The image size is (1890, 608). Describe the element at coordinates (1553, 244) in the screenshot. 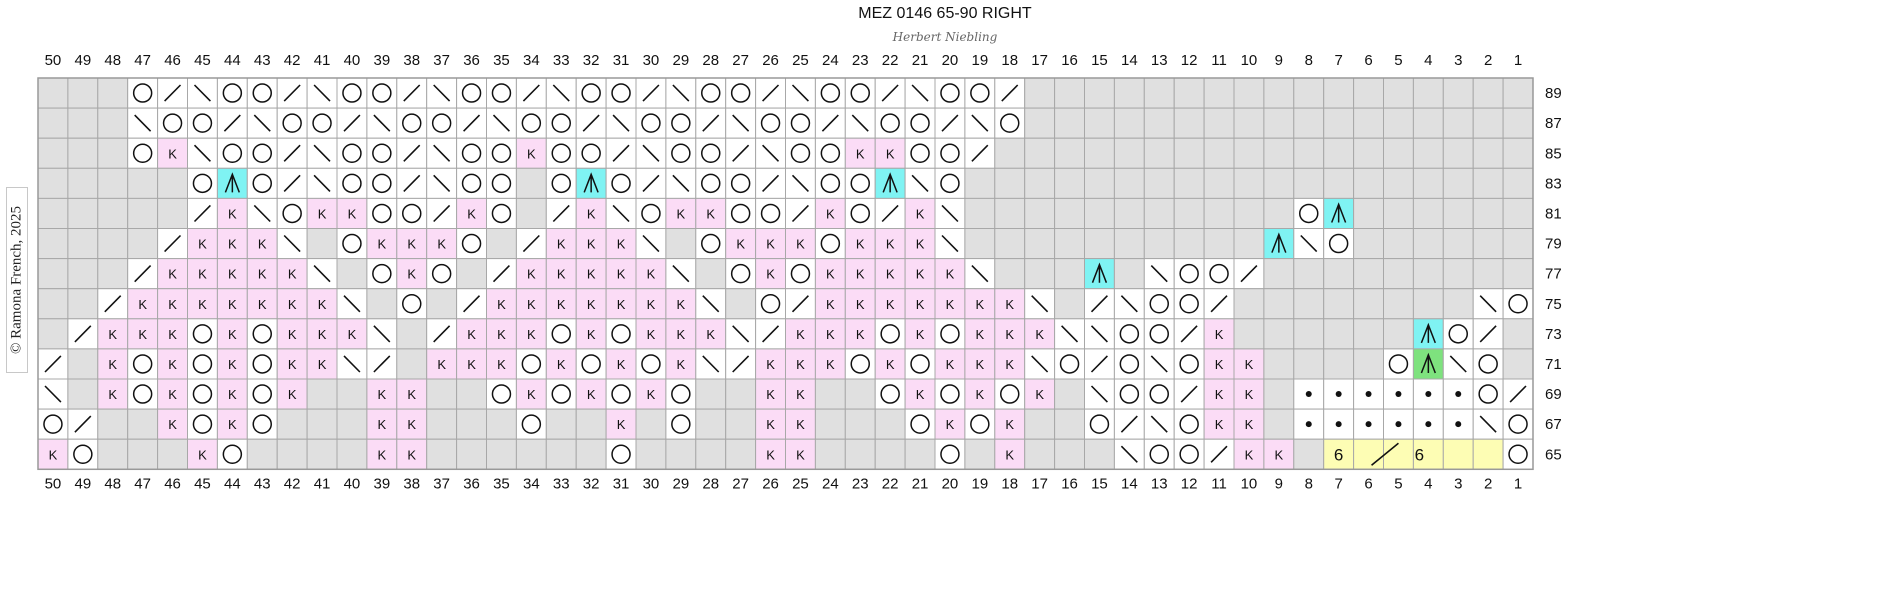

I see `row-number: 79` at that location.